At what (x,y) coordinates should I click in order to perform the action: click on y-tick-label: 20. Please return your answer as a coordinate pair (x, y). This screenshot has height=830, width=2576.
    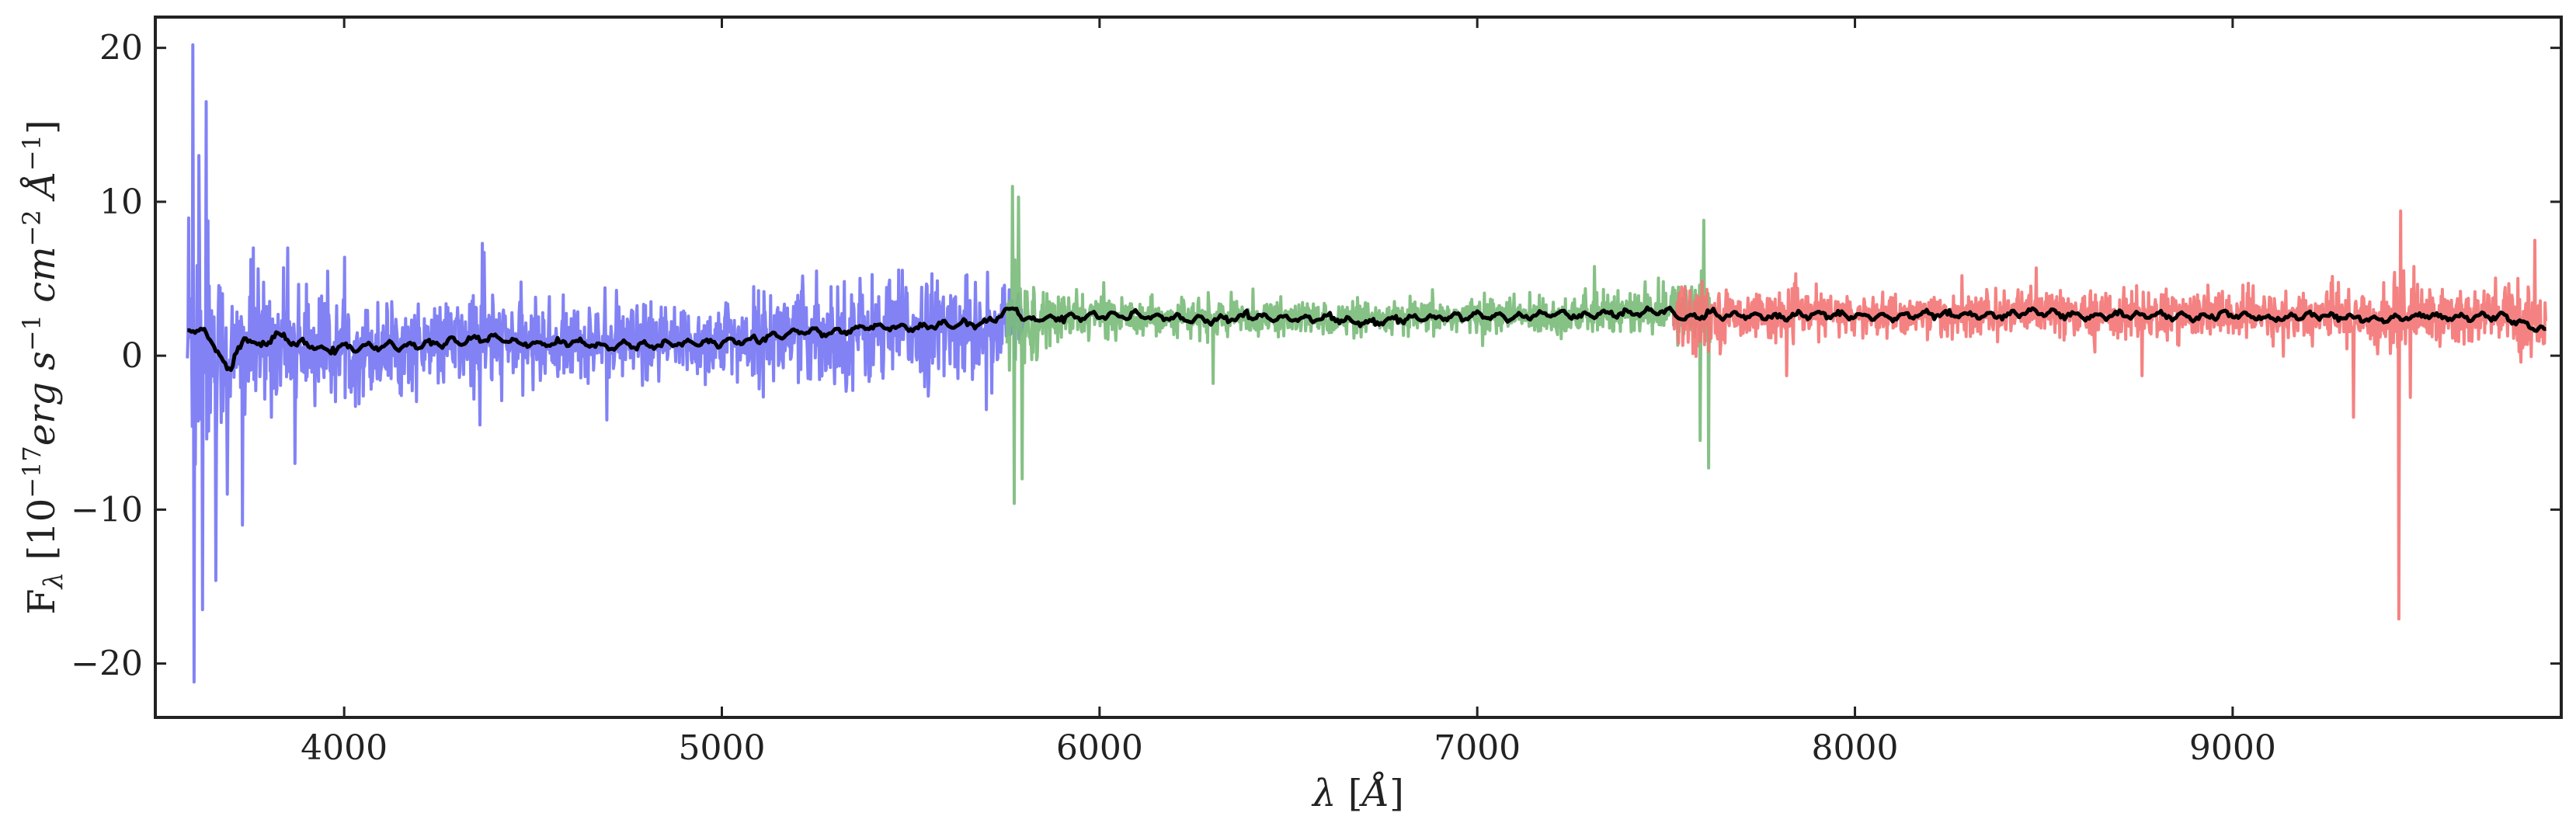
    Looking at the image, I should click on (121, 48).